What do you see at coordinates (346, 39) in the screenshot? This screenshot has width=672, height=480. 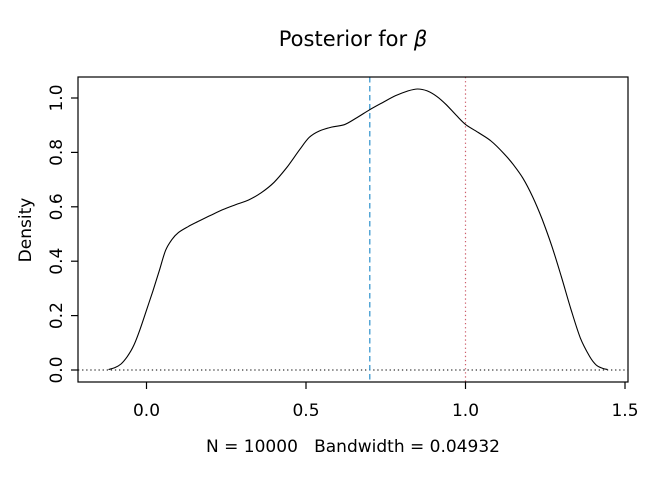 I see `plot-title-text: Posterior for` at bounding box center [346, 39].